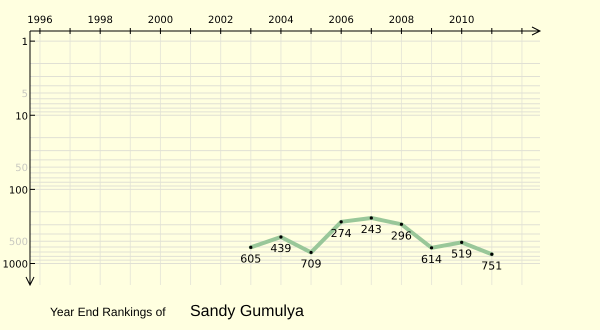  What do you see at coordinates (401, 20) in the screenshot?
I see `x-tick-label: 2008` at bounding box center [401, 20].